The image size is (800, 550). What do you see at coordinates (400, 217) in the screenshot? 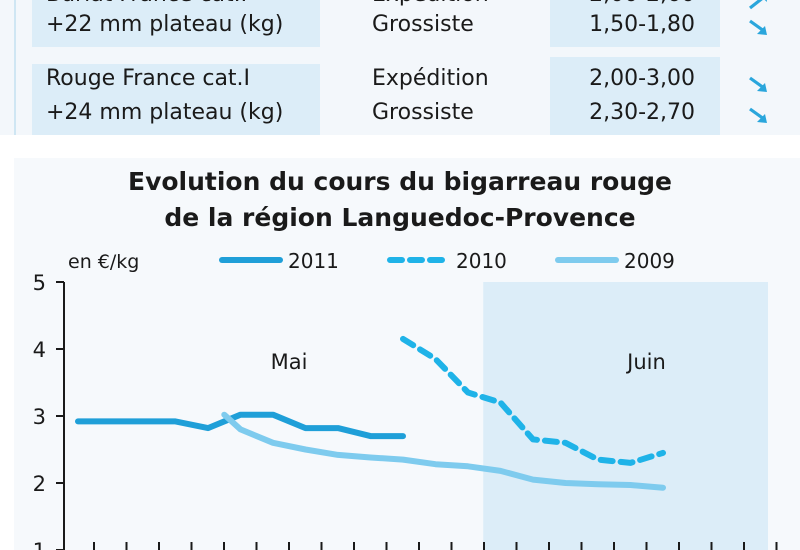
I see `chart-subtitle: de la région Languedoc-Provence` at bounding box center [400, 217].